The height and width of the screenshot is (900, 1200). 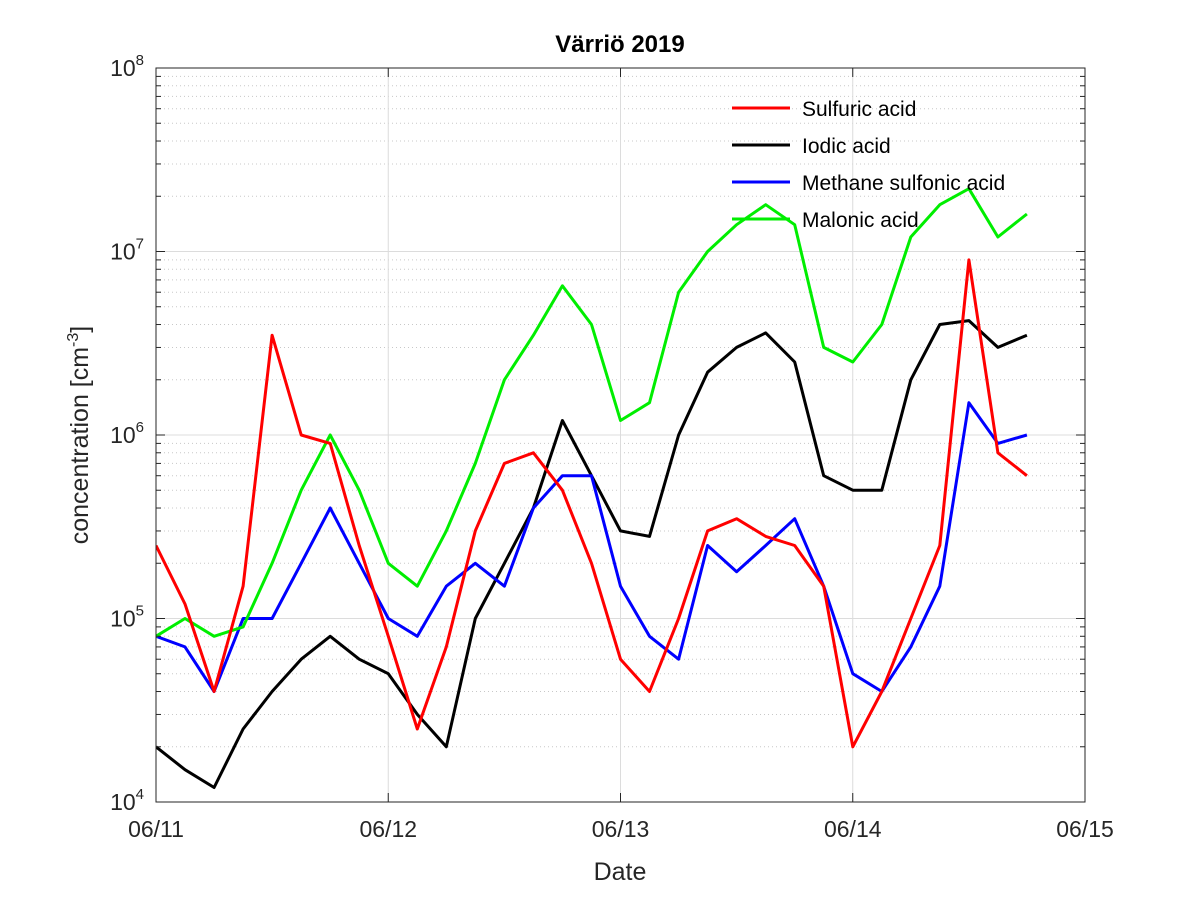 I want to click on y-axis-label-sup: -3, so click(x=73, y=340).